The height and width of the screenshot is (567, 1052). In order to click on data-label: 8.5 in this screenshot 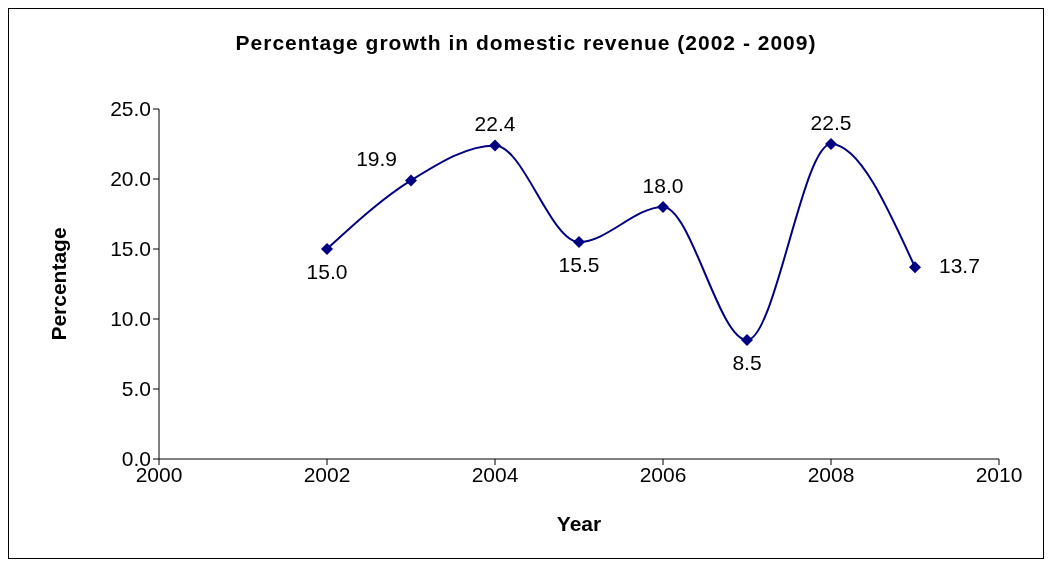, I will do `click(747, 362)`.